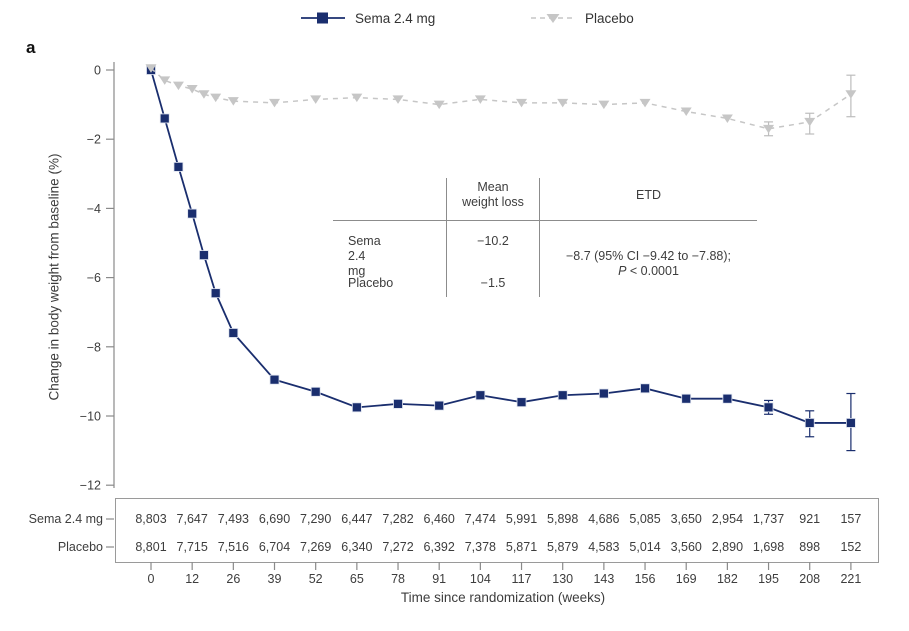 The height and width of the screenshot is (631, 909). I want to click on svg-text: Placebo, so click(80, 547).